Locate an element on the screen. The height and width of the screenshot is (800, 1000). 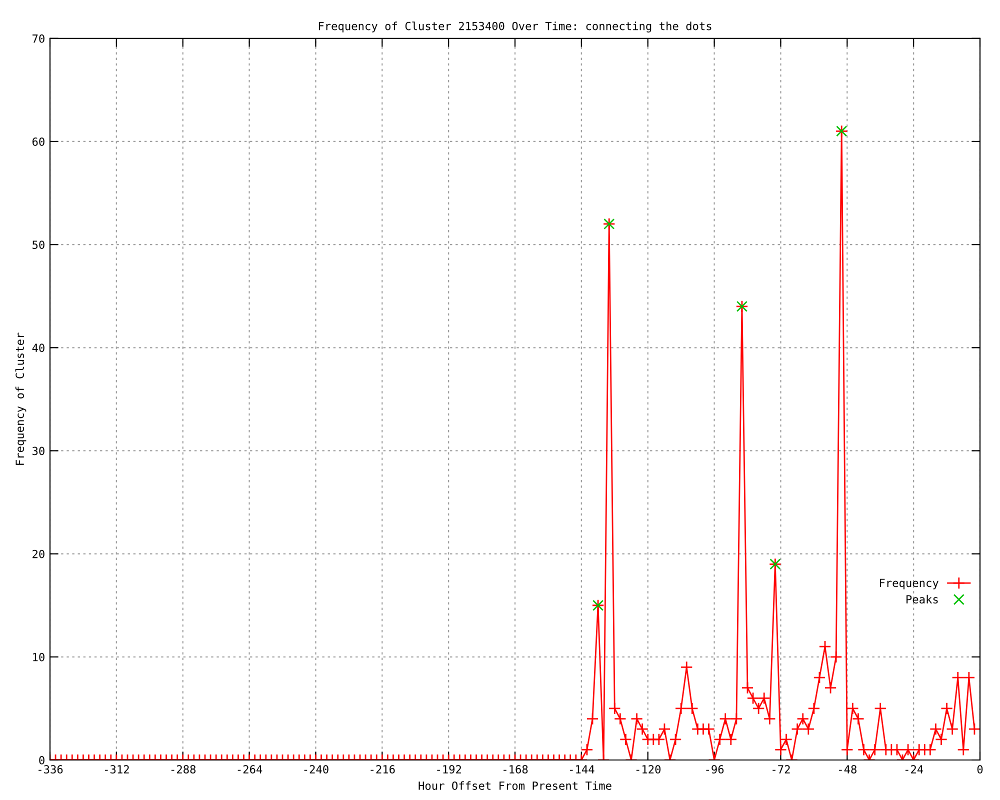
y-tick-label: 60 is located at coordinates (38, 141).